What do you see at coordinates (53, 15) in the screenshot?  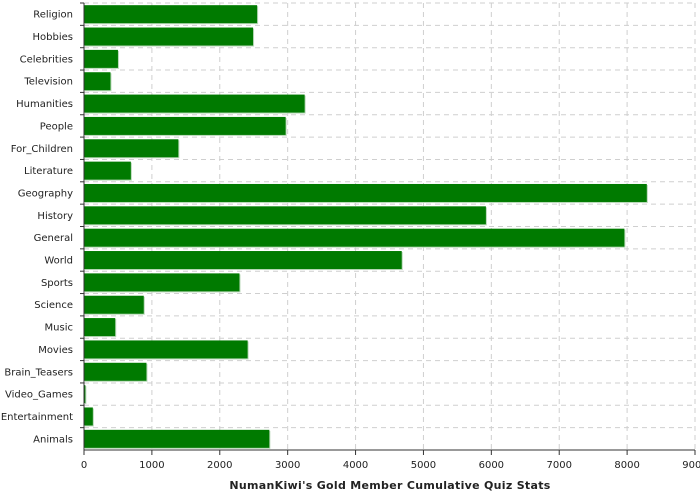 I see `category-label: Religion` at bounding box center [53, 15].